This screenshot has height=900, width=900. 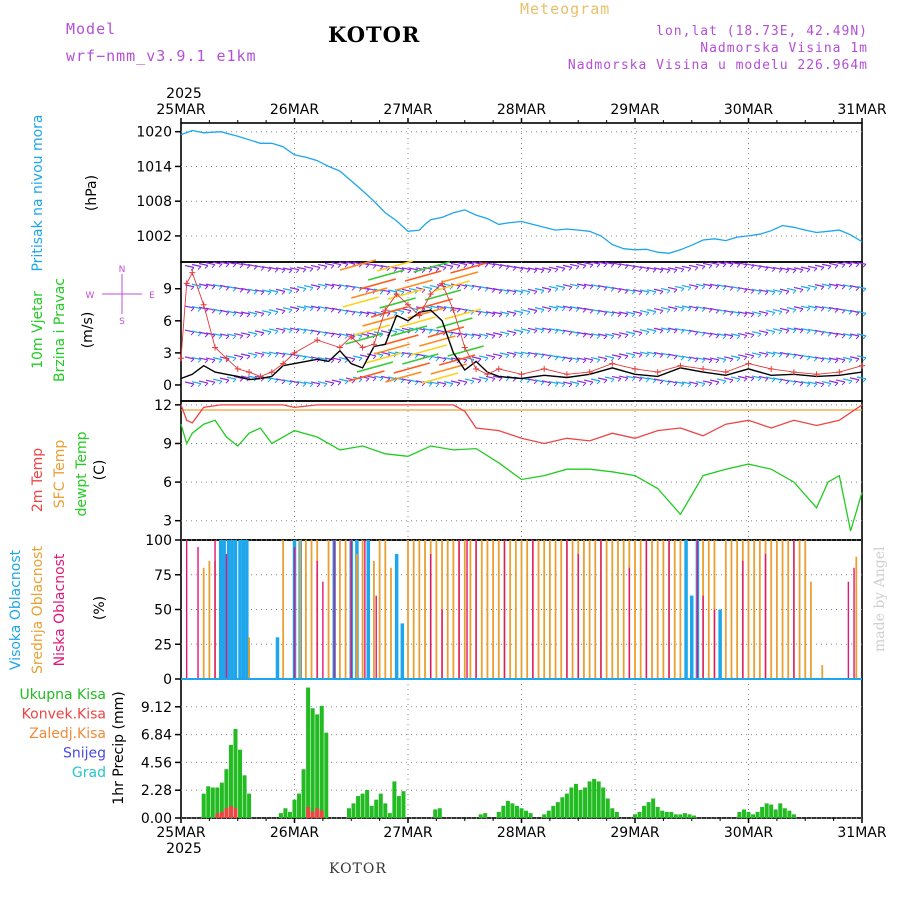 I want to click on model-label: Model, so click(x=91, y=29).